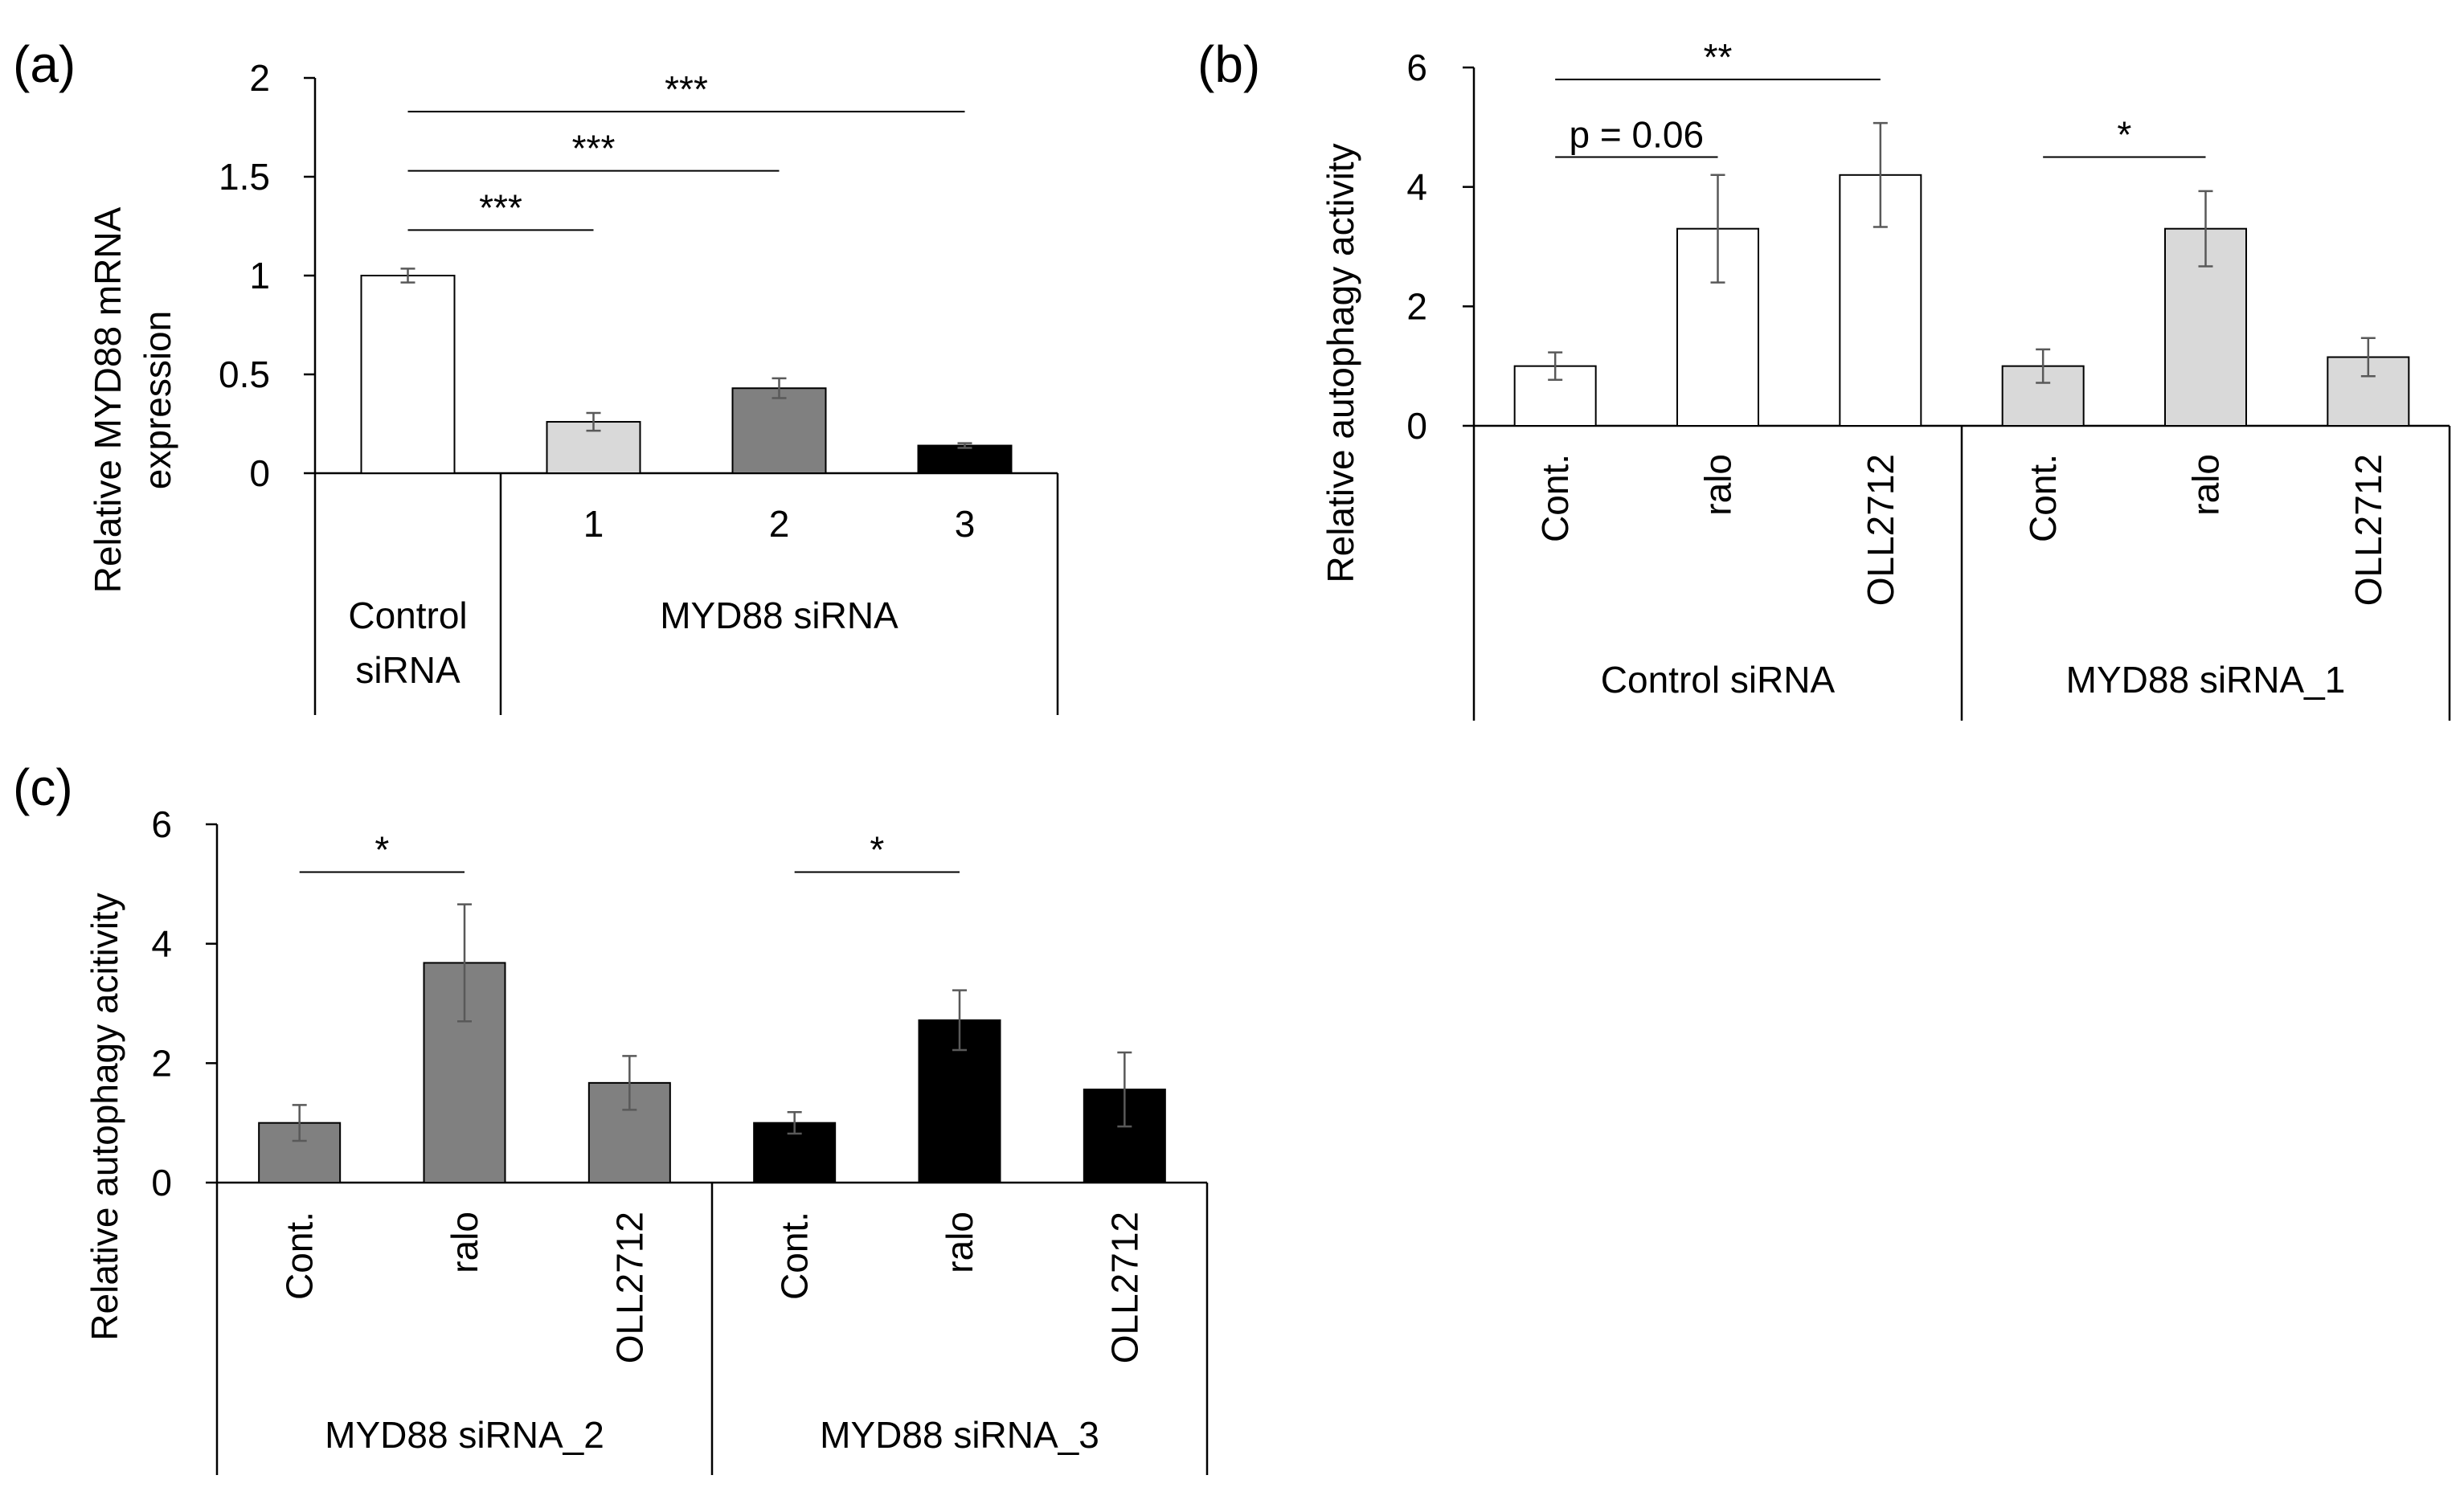  I want to click on group-label: Control siRNA, so click(1718, 680).